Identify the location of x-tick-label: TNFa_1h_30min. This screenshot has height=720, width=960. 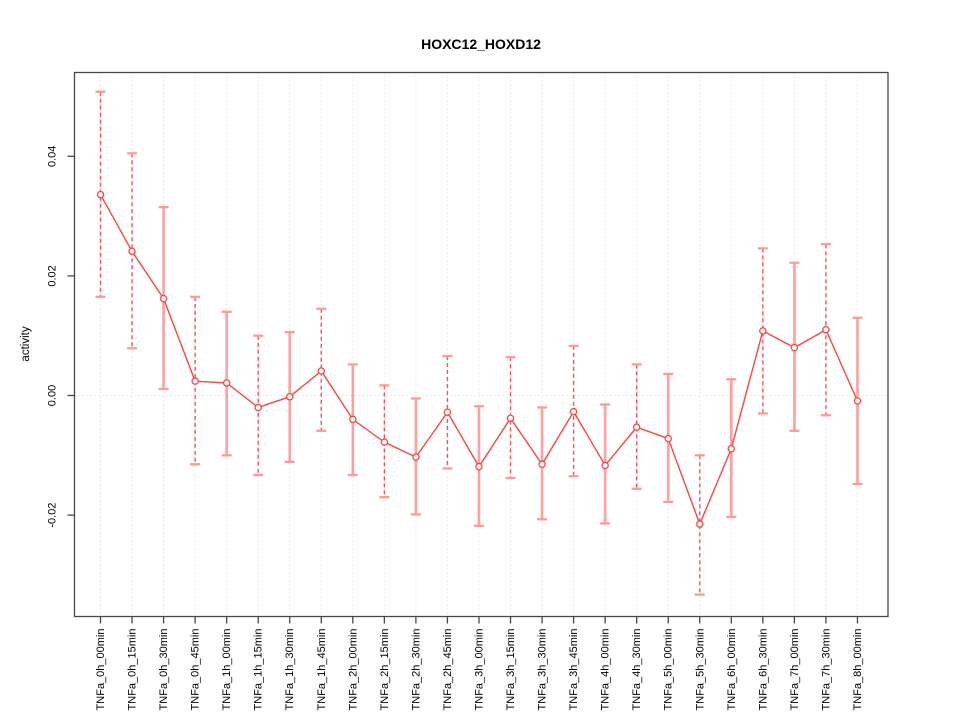
(290, 670).